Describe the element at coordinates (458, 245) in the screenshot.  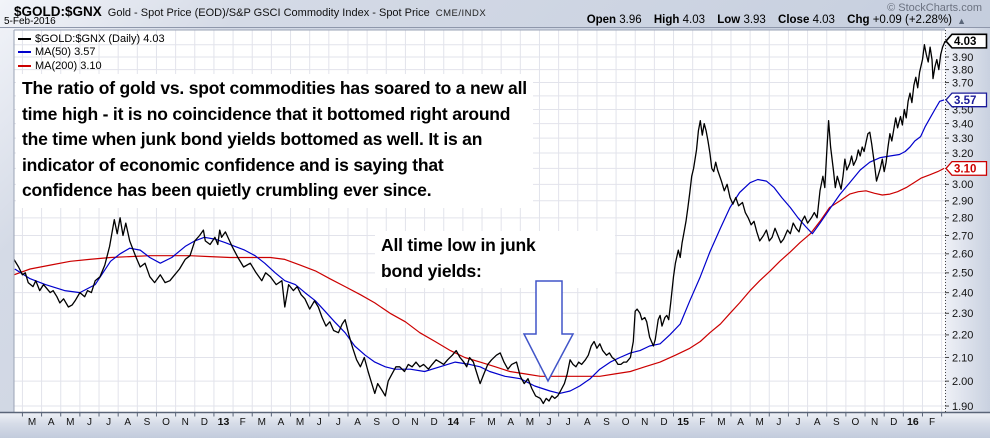
I see `annotation-line: All time low in junk` at that location.